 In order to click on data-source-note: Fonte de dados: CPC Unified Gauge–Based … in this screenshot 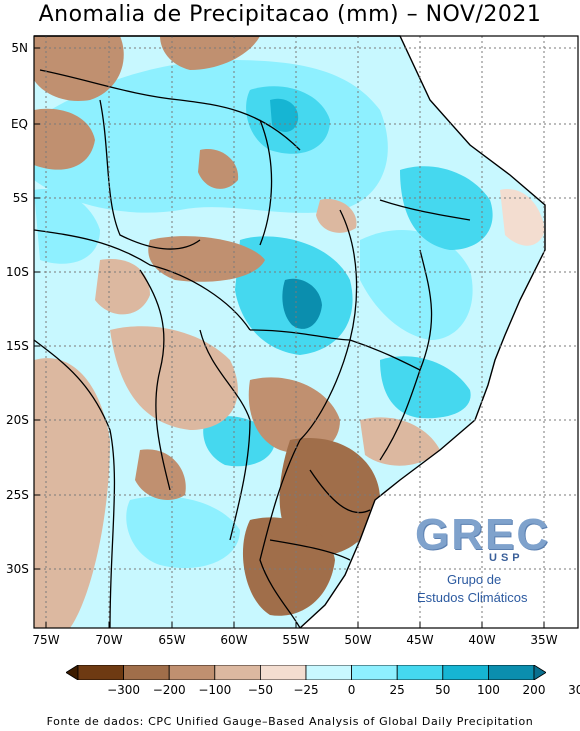, I will do `click(290, 721)`.